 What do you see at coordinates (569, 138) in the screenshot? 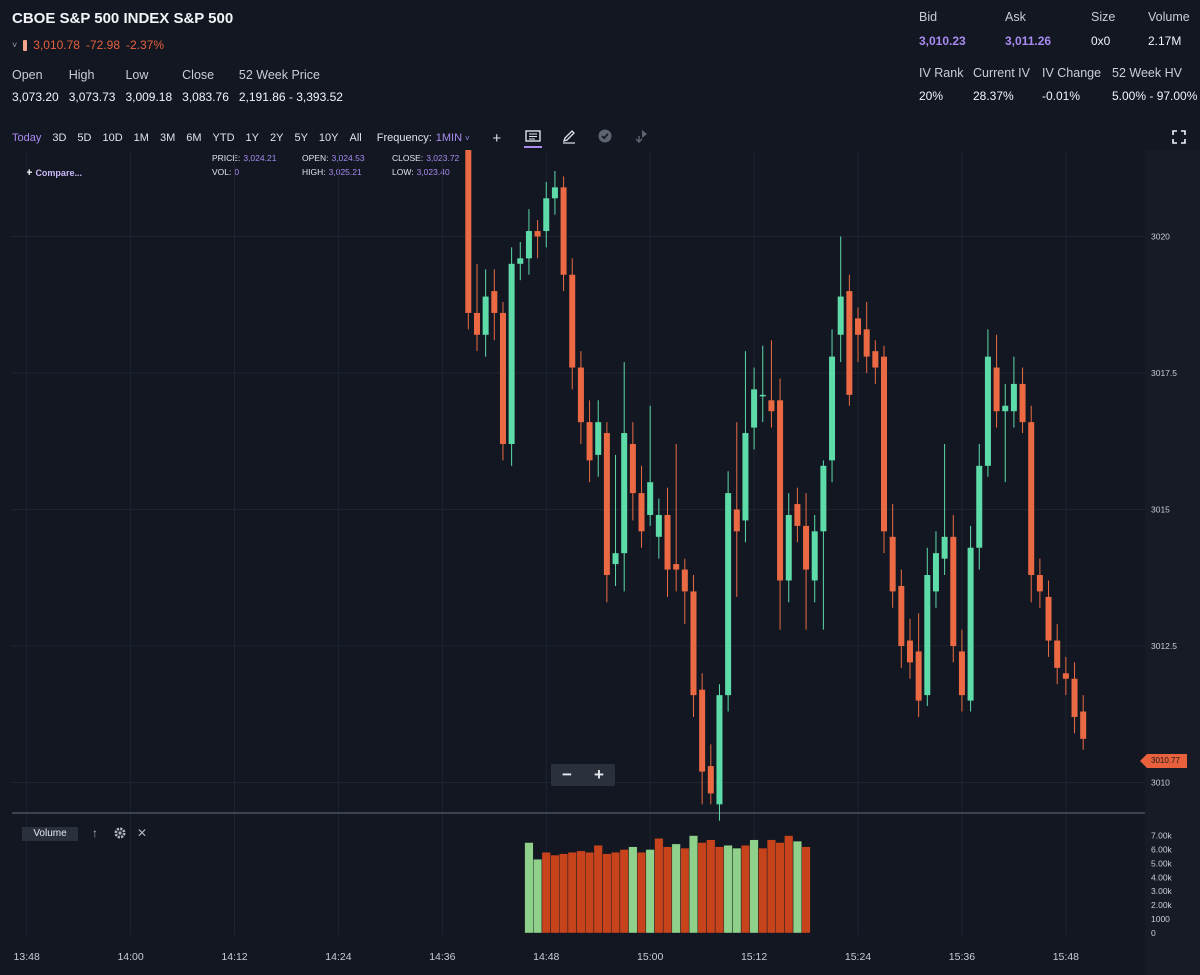
I see `draw-pencil-icon` at bounding box center [569, 138].